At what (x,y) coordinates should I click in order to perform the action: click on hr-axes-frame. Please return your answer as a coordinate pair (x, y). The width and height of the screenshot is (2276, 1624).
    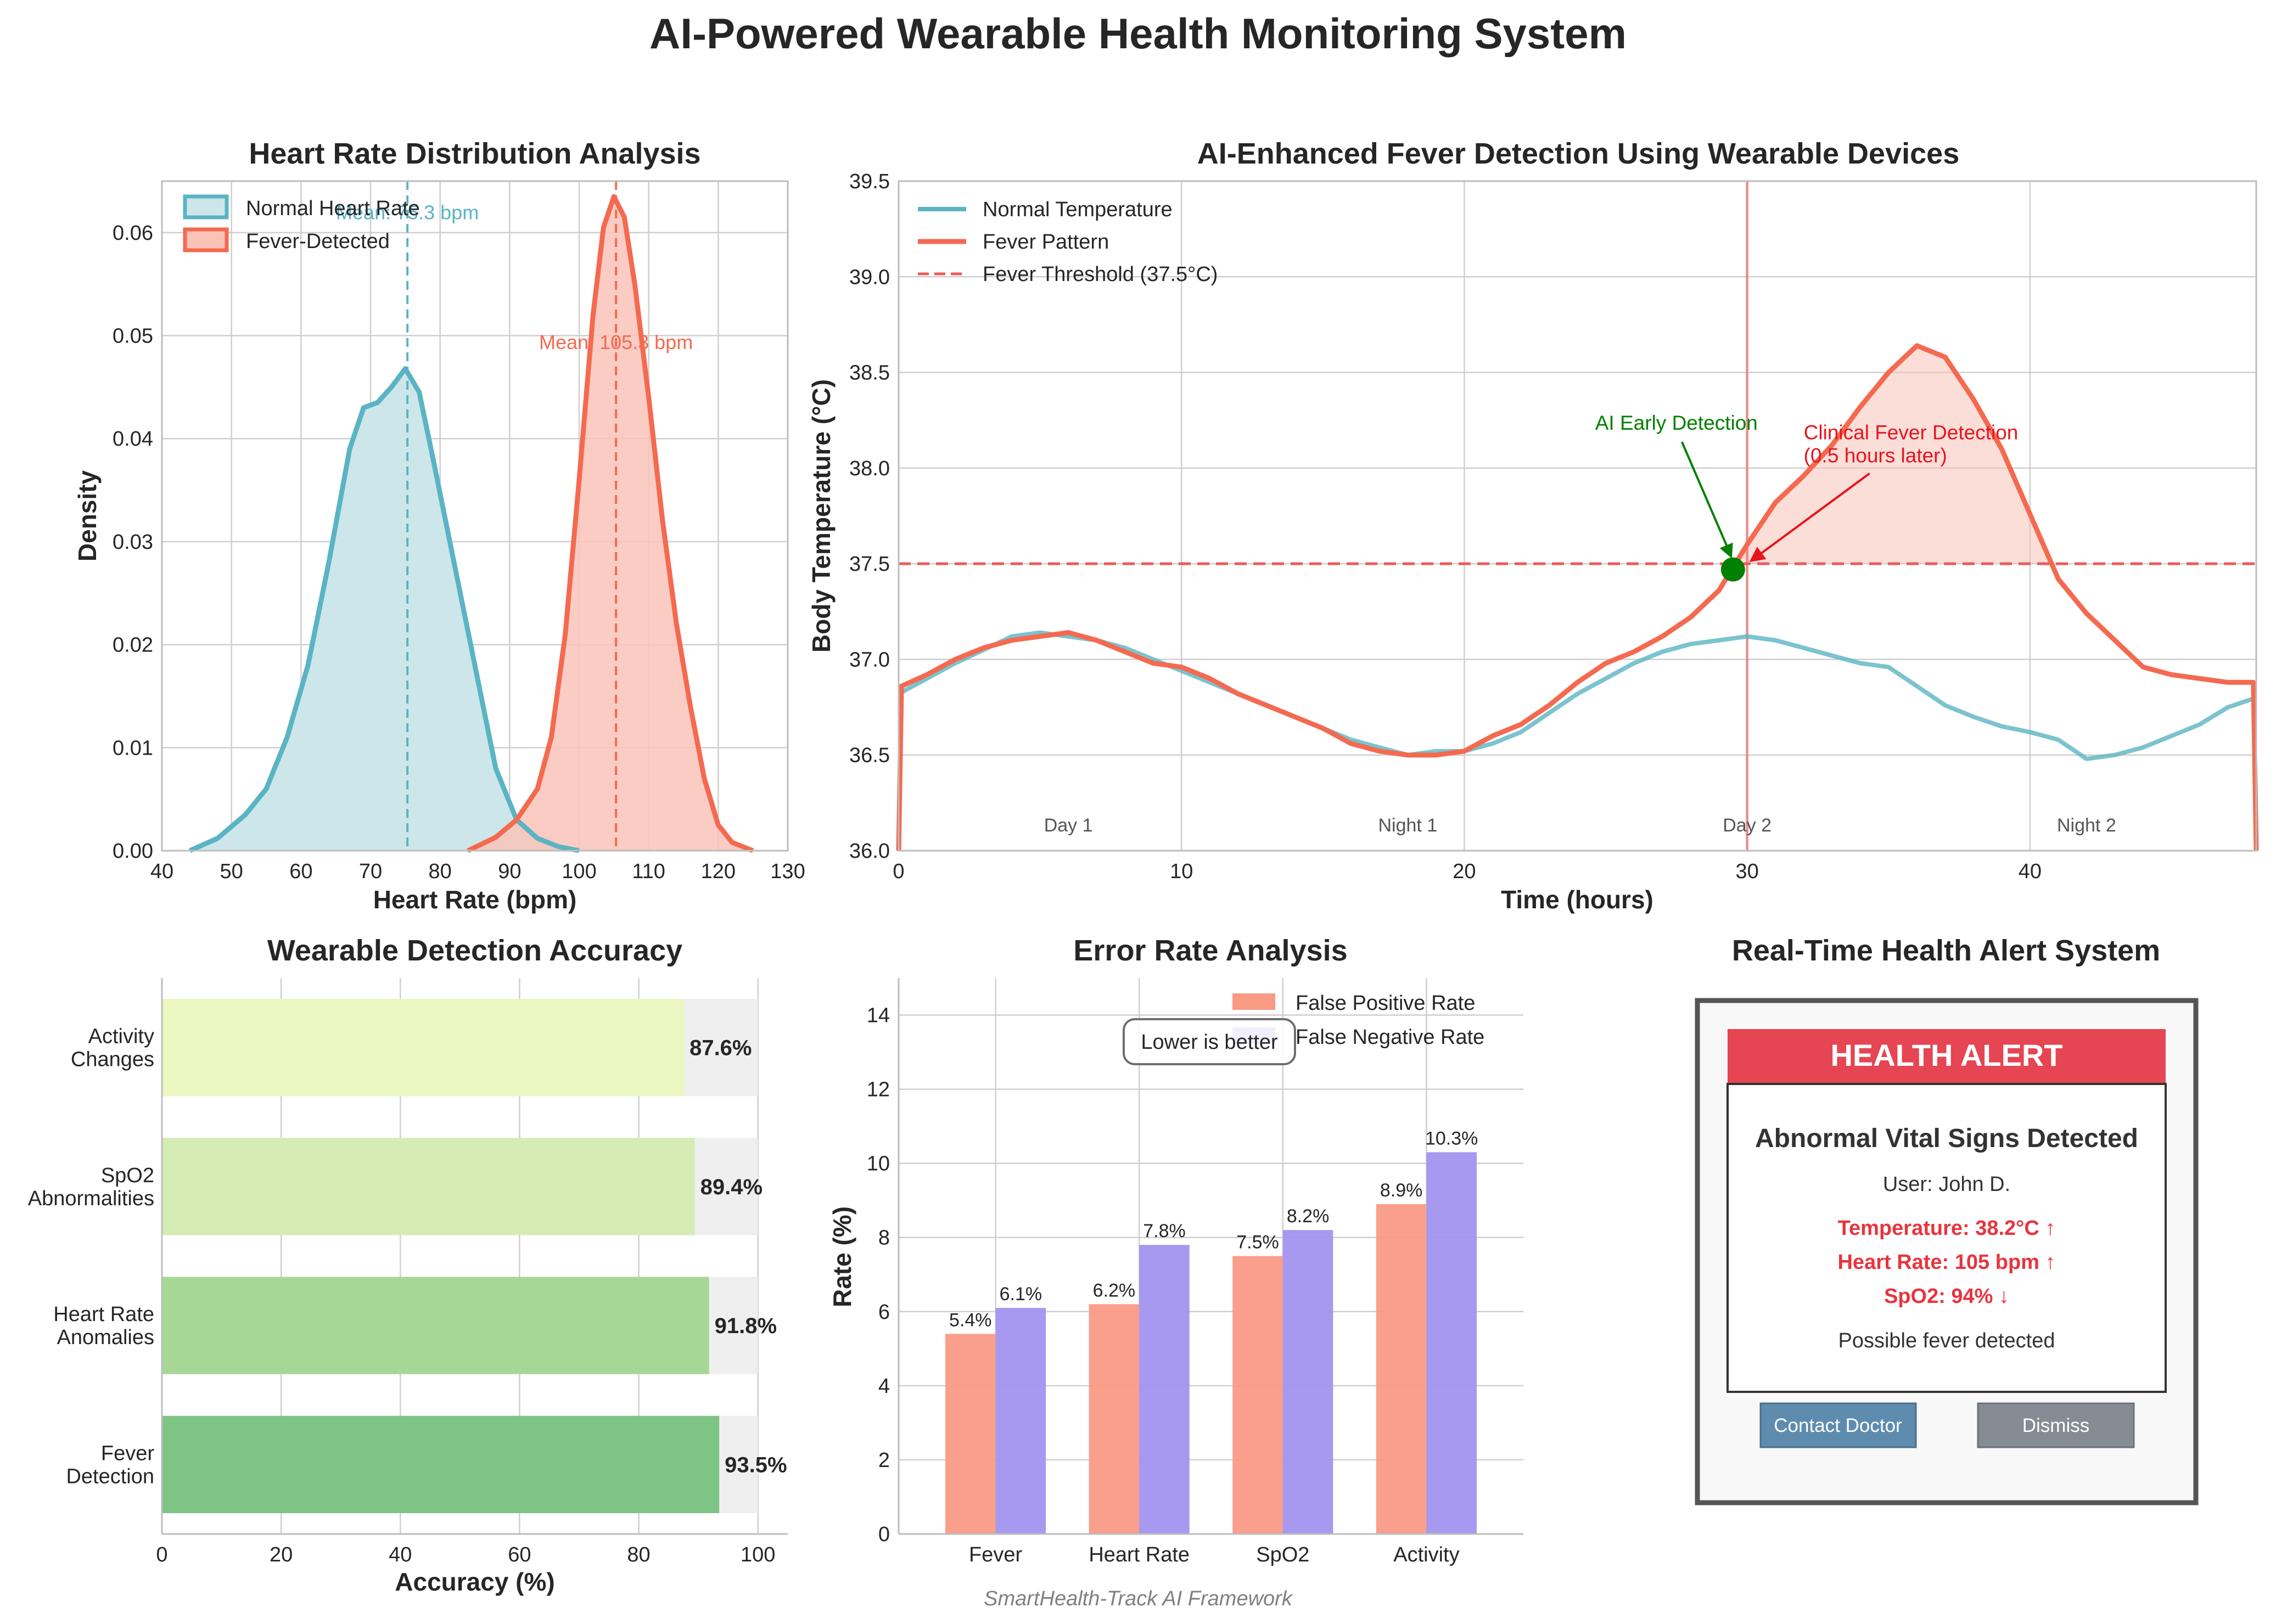
    Looking at the image, I should click on (475, 516).